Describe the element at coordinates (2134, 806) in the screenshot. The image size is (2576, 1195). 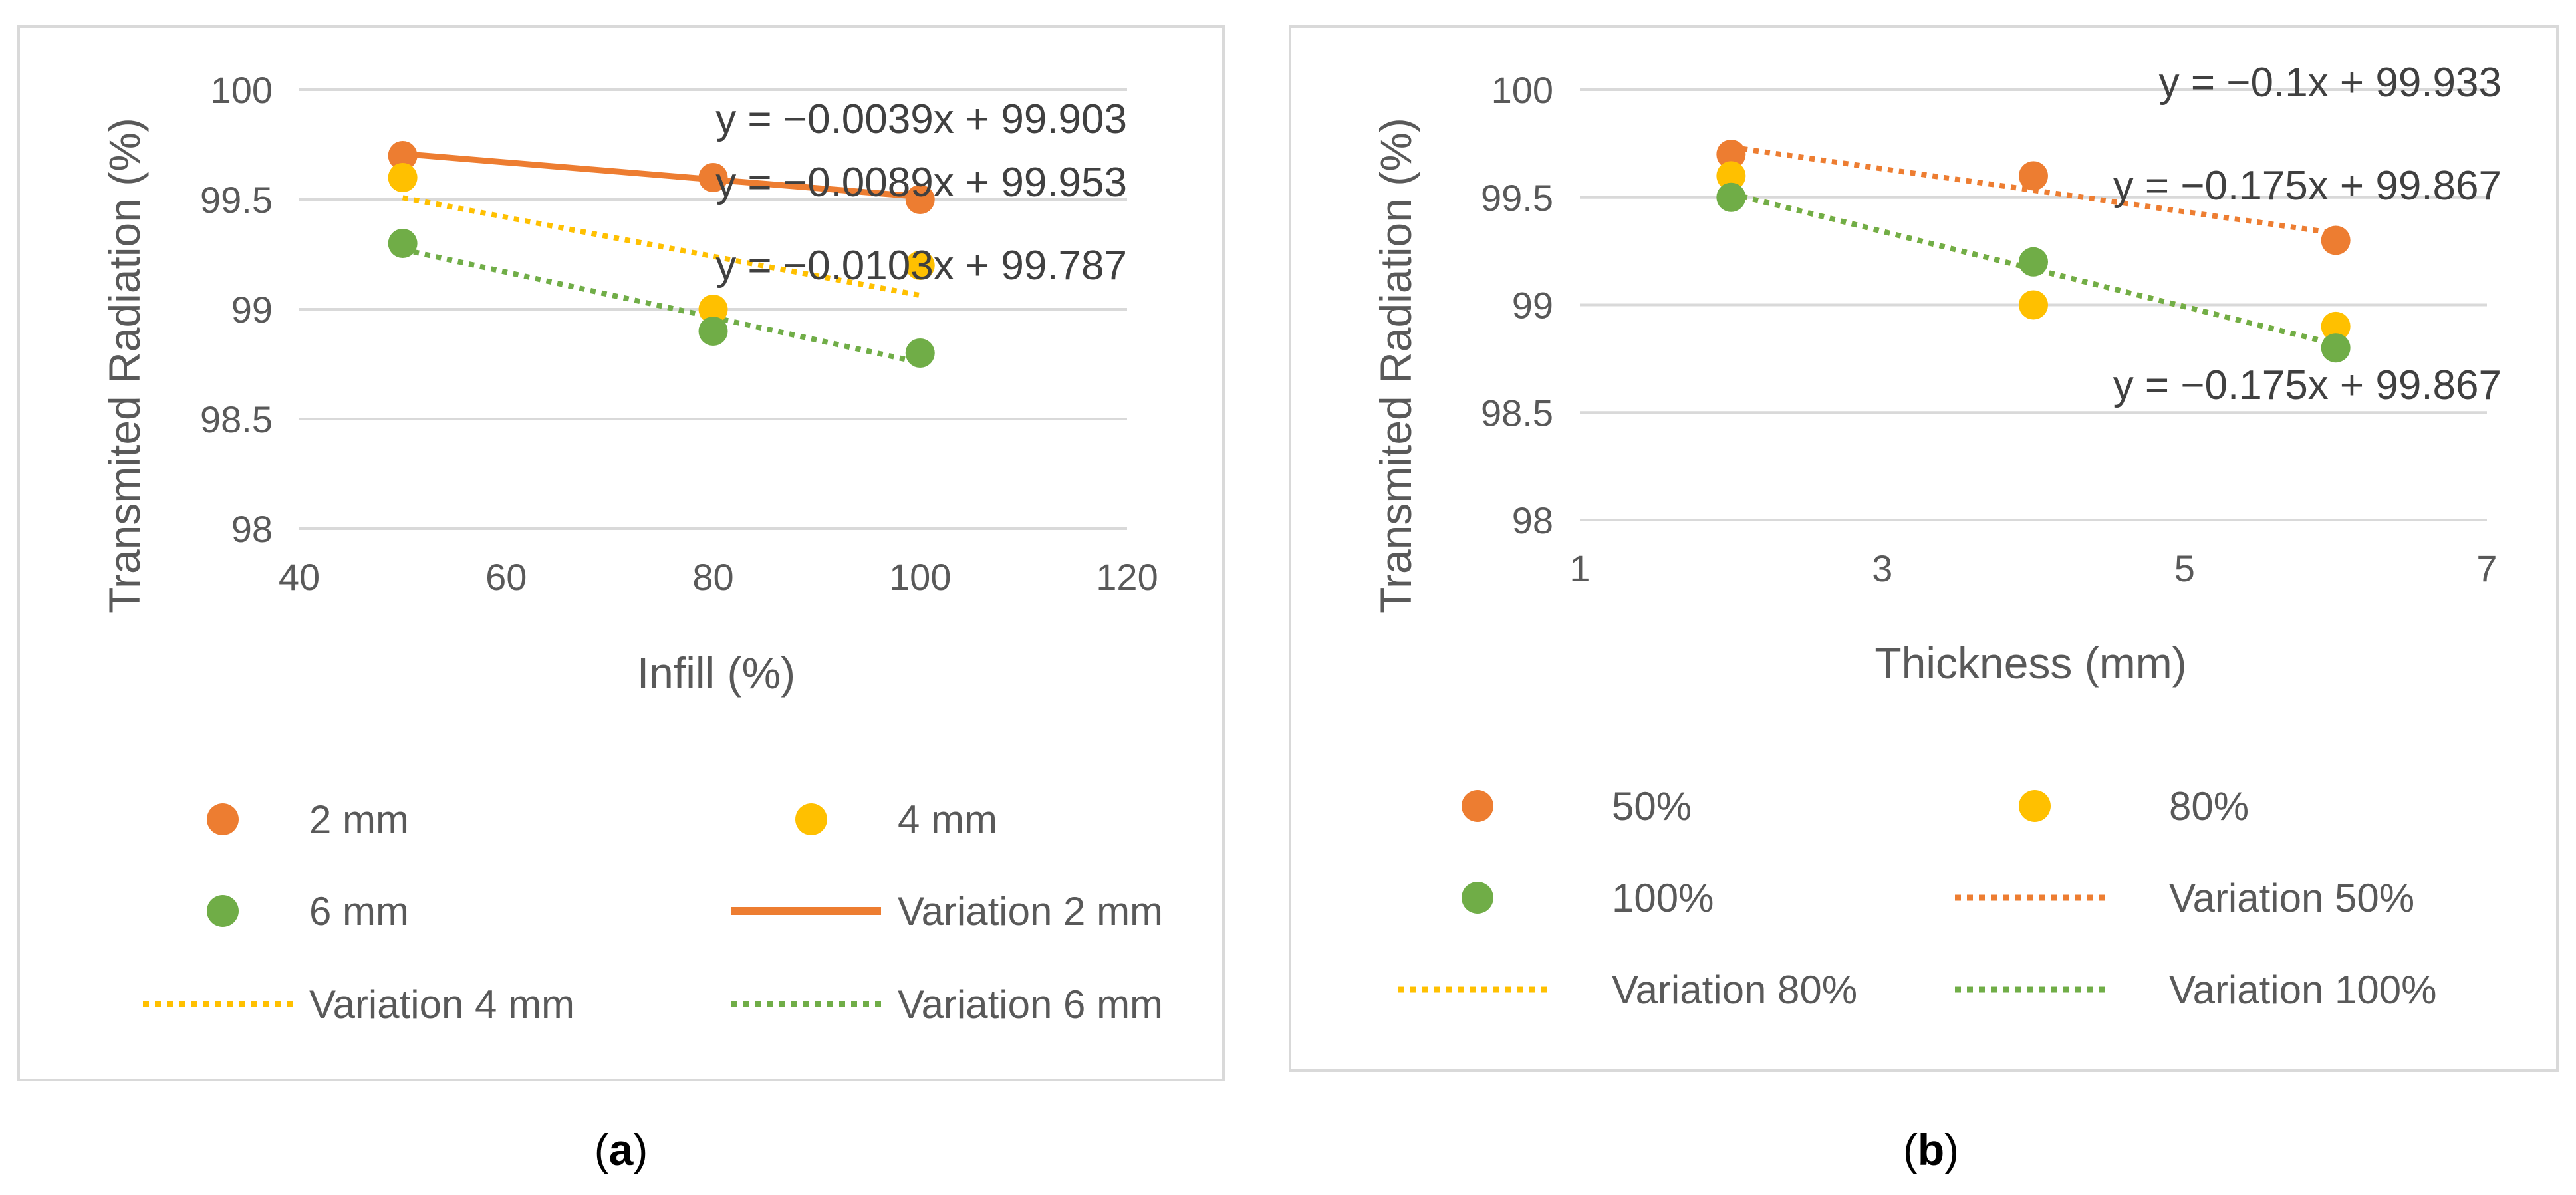
I see `legend-item: 80%` at that location.